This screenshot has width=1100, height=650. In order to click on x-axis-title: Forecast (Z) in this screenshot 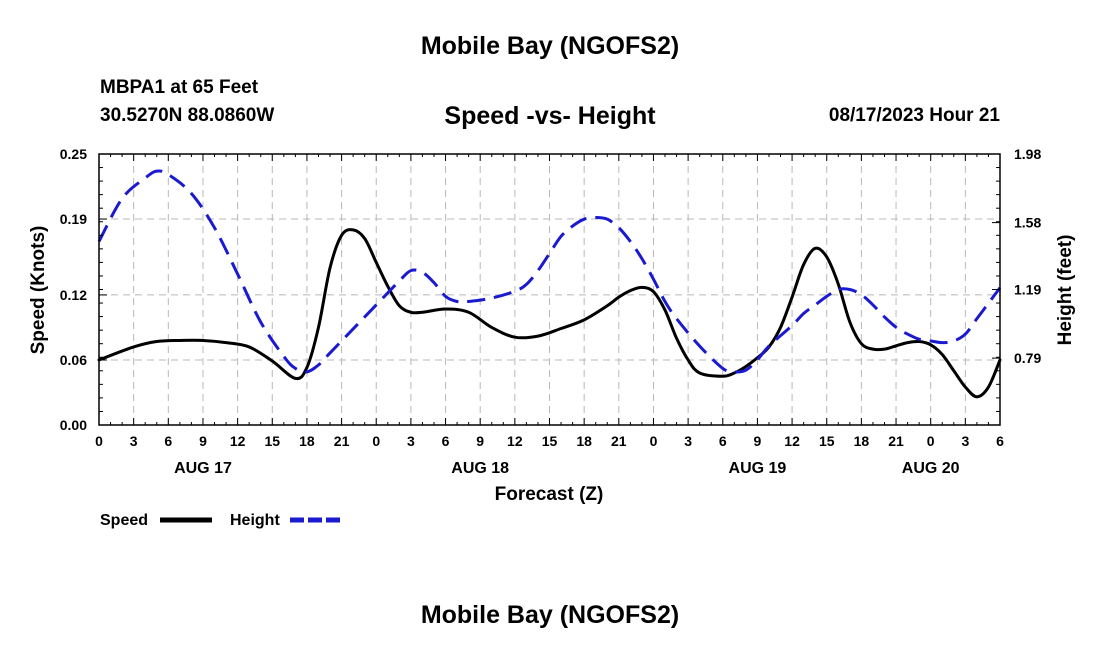, I will do `click(549, 494)`.